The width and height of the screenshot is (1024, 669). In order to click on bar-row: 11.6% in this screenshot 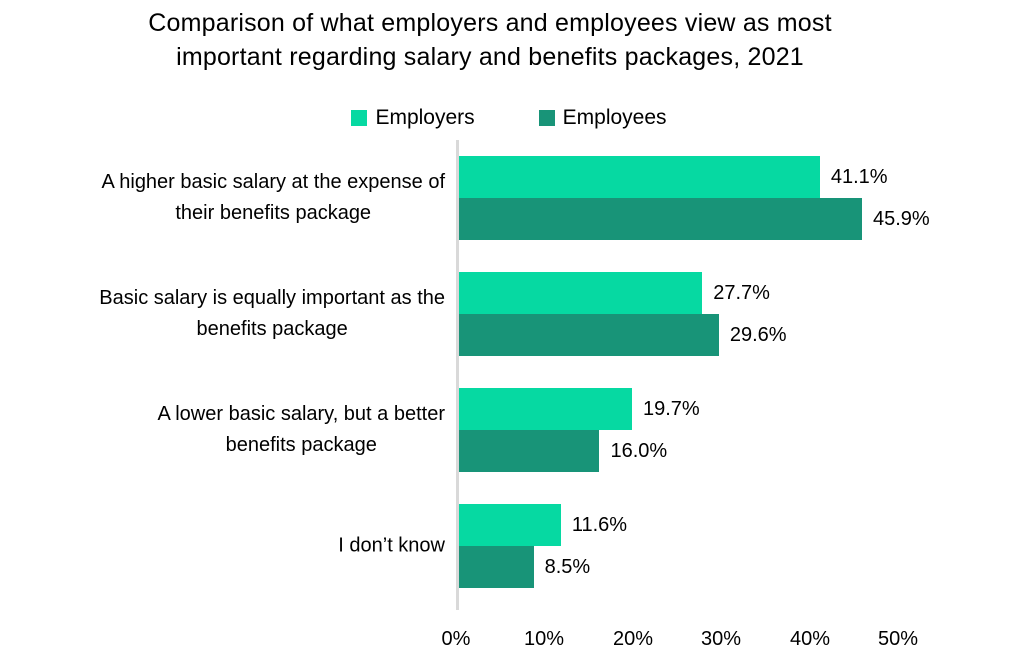, I will do `click(678, 525)`.